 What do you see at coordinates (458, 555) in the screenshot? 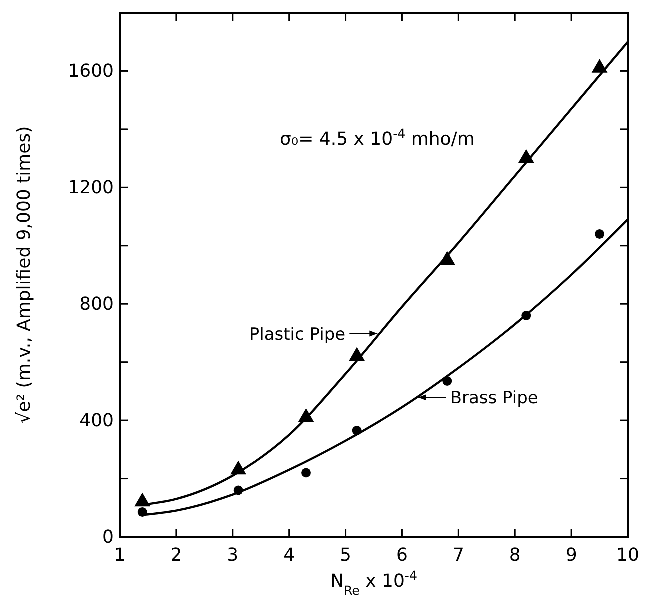
I see `x-tick-label: 7` at bounding box center [458, 555].